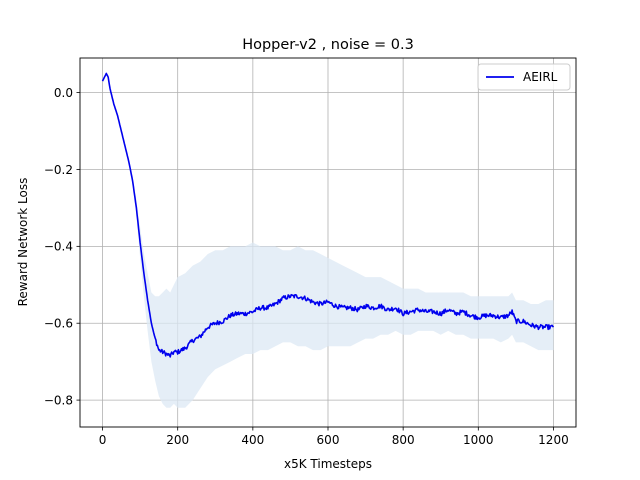 The image size is (640, 480). I want to click on x-tick-label: 0, so click(103, 440).